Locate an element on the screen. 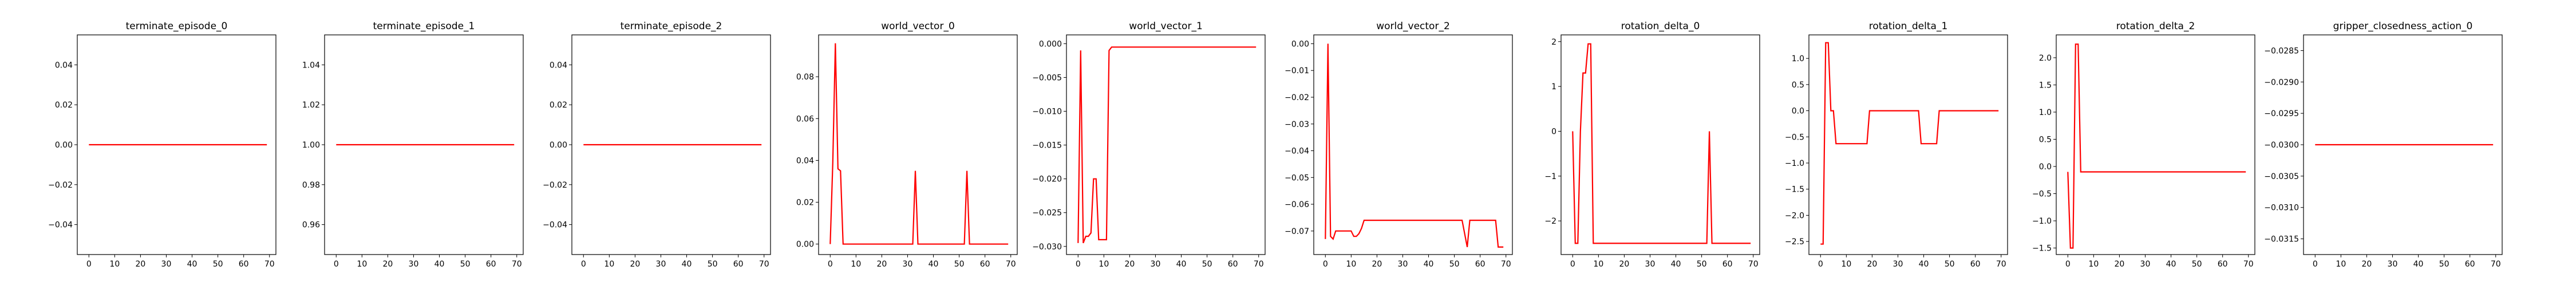  y-tick-label: −0.01 is located at coordinates (1297, 71).